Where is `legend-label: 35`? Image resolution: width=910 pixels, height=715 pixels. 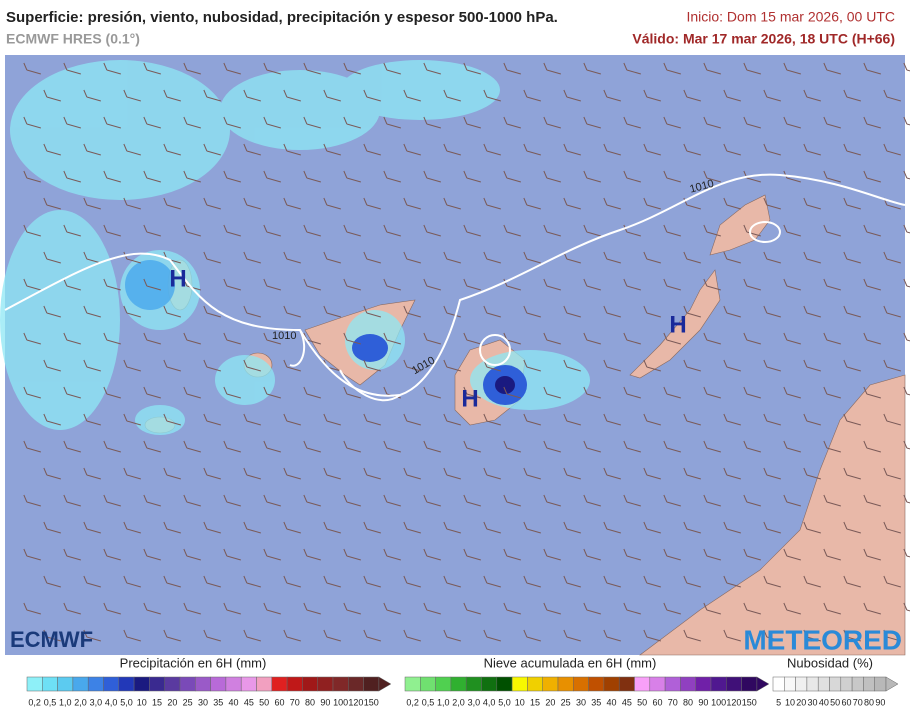 legend-label: 35 is located at coordinates (596, 702).